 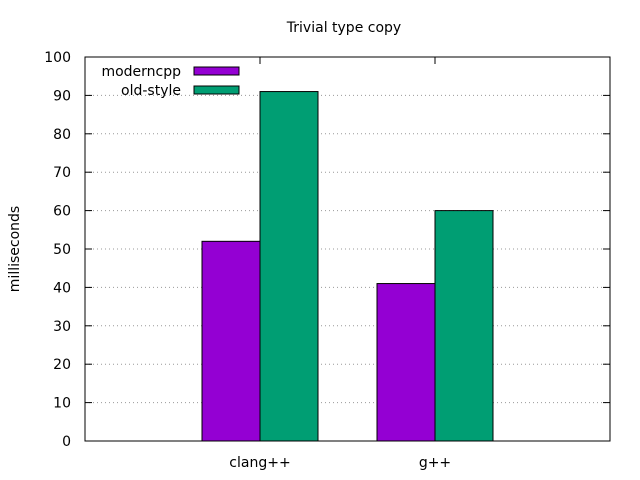 I want to click on y-tick-label: 80, so click(x=62, y=135).